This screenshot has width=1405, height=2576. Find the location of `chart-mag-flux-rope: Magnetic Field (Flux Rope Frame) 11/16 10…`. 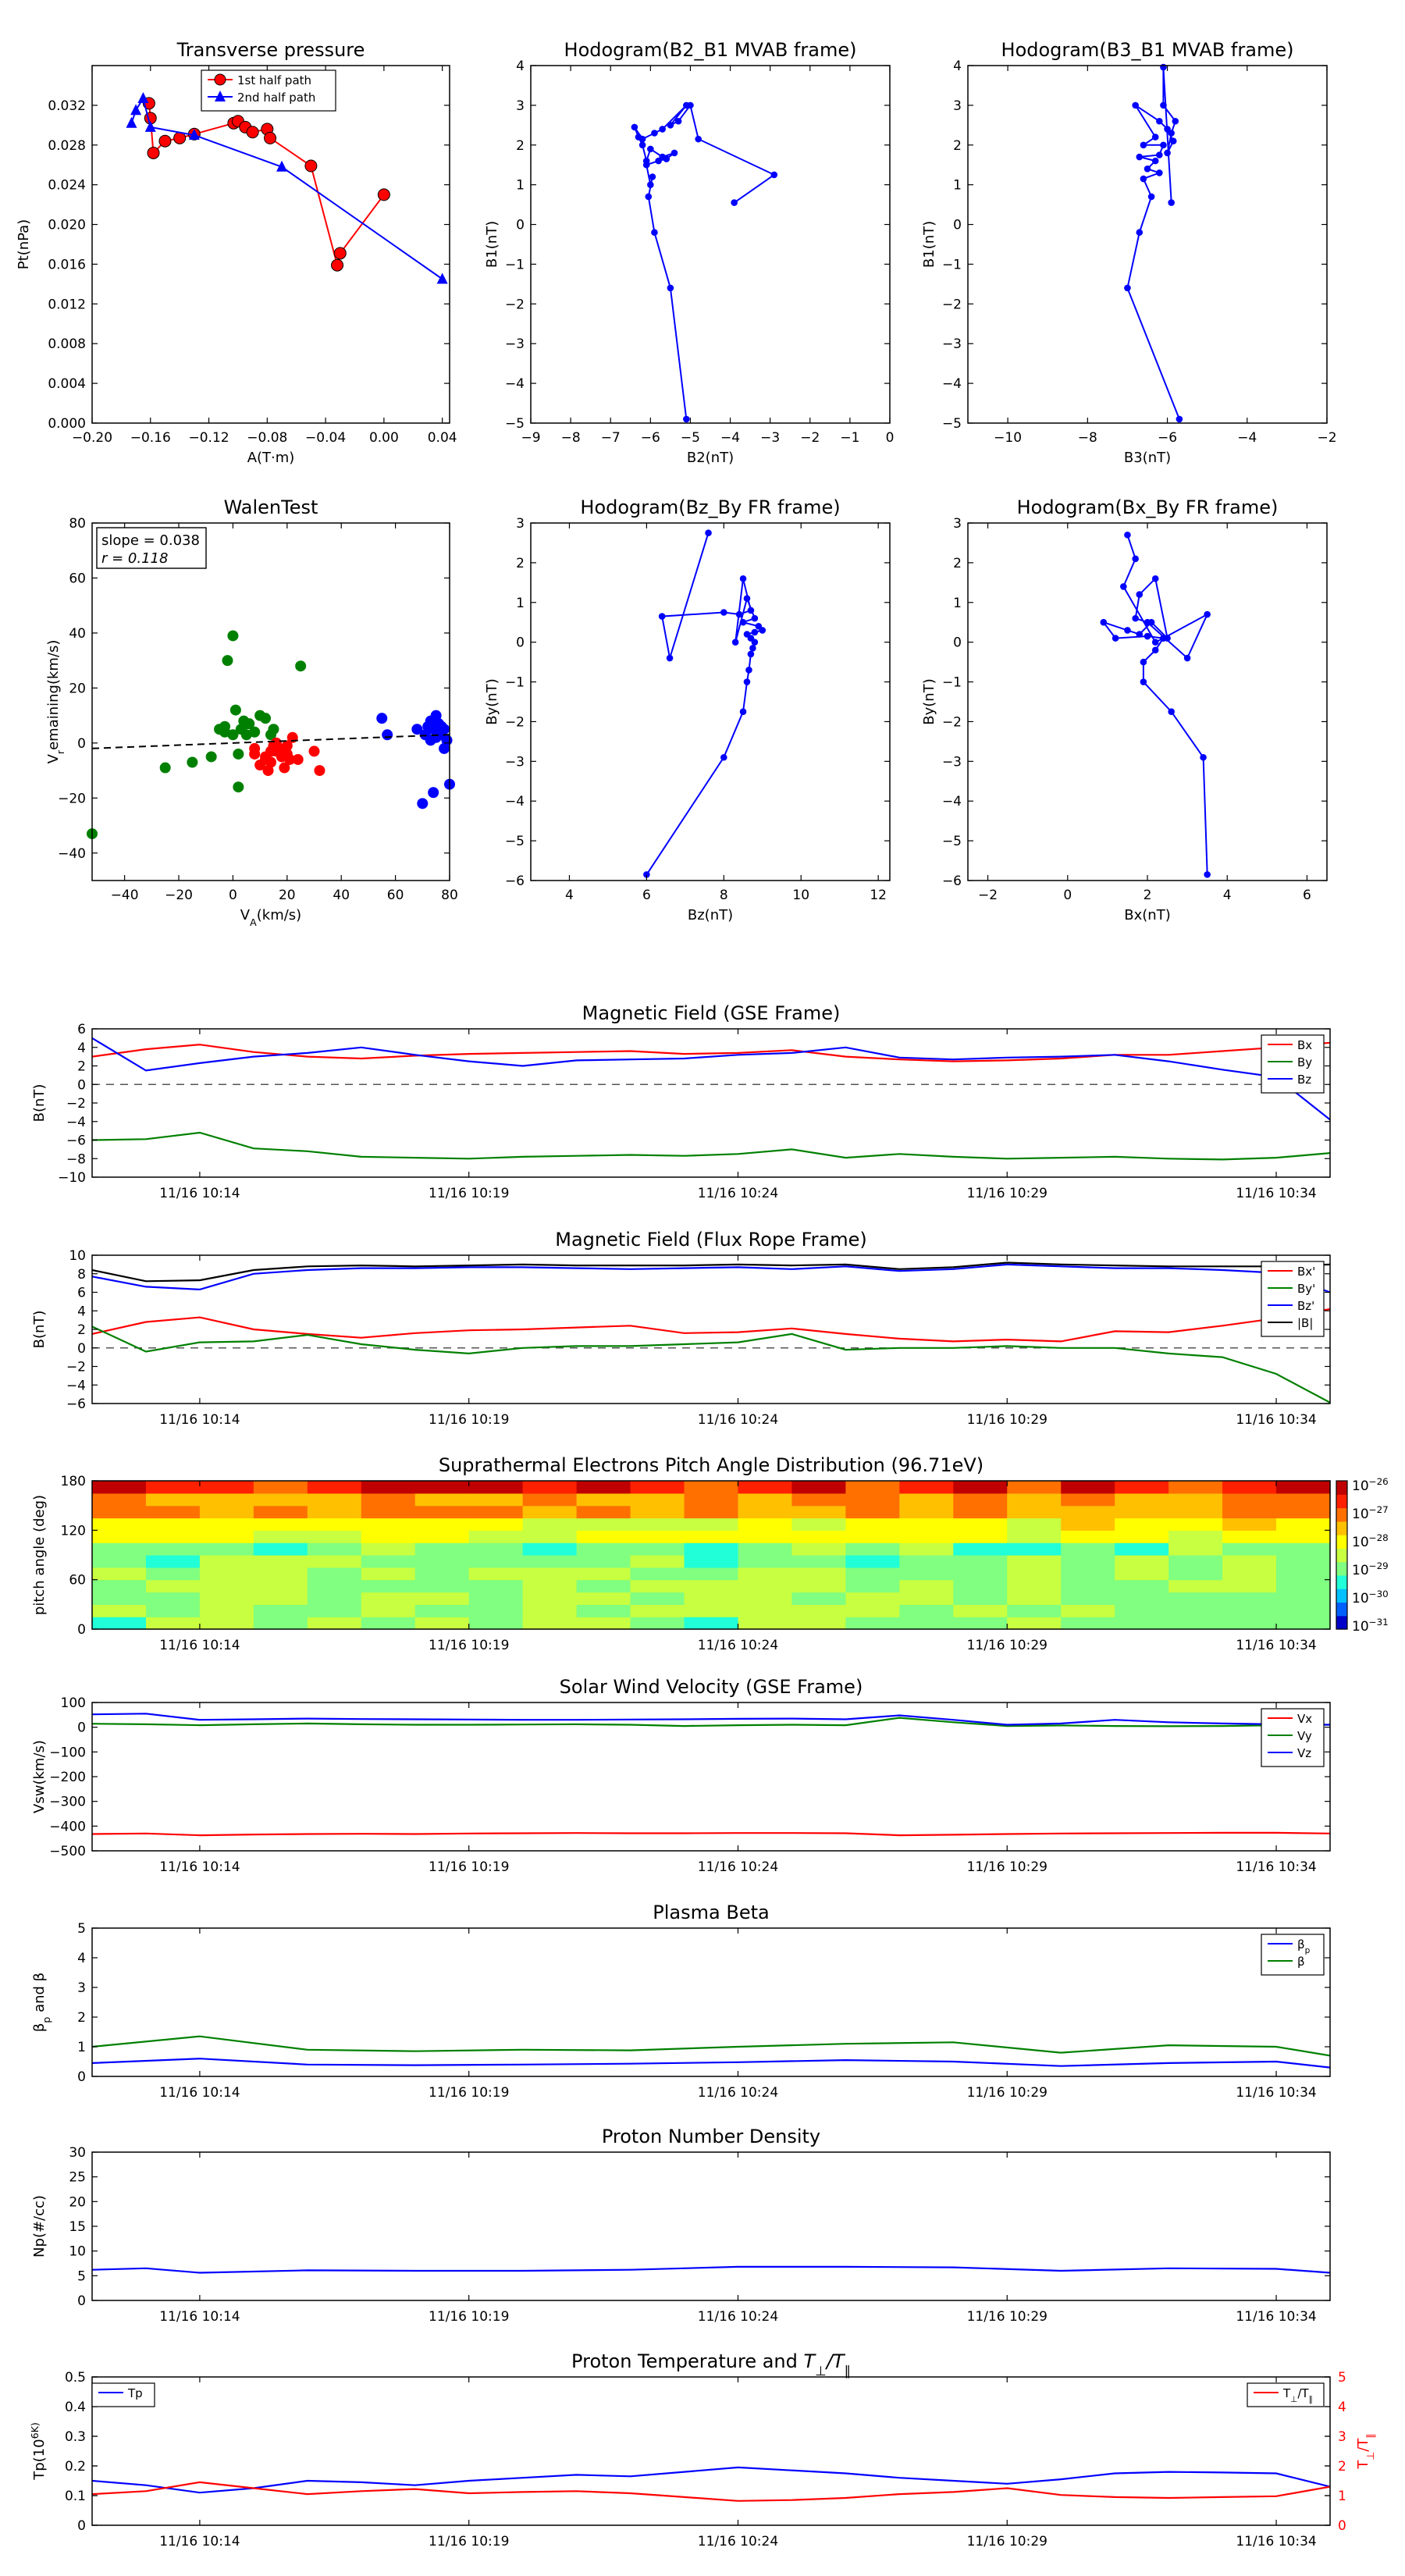

chart-mag-flux-rope: Magnetic Field (Flux Rope Frame) 11/16 10… is located at coordinates (681, 1328).